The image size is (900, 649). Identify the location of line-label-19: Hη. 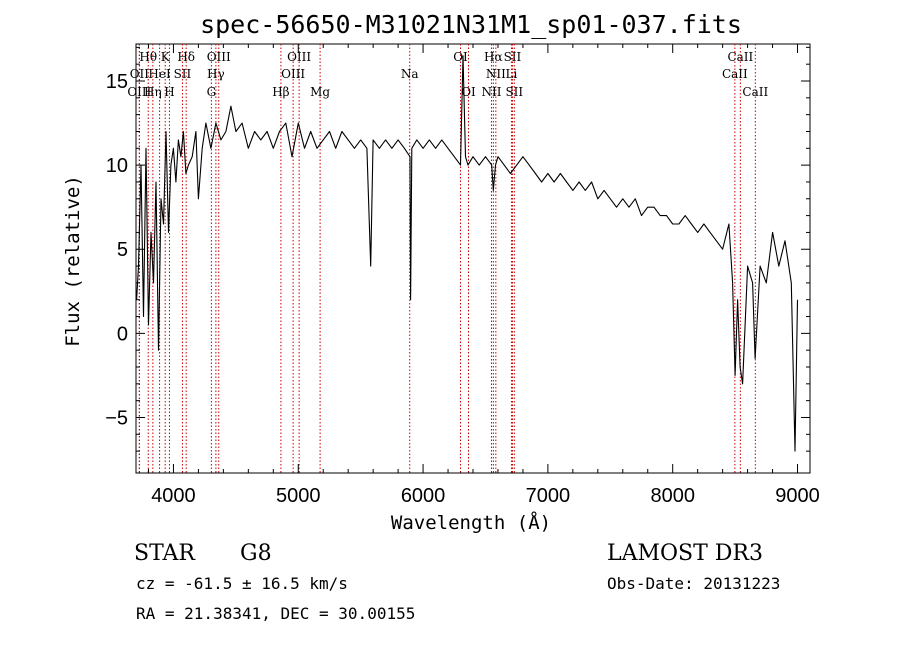
(153, 92).